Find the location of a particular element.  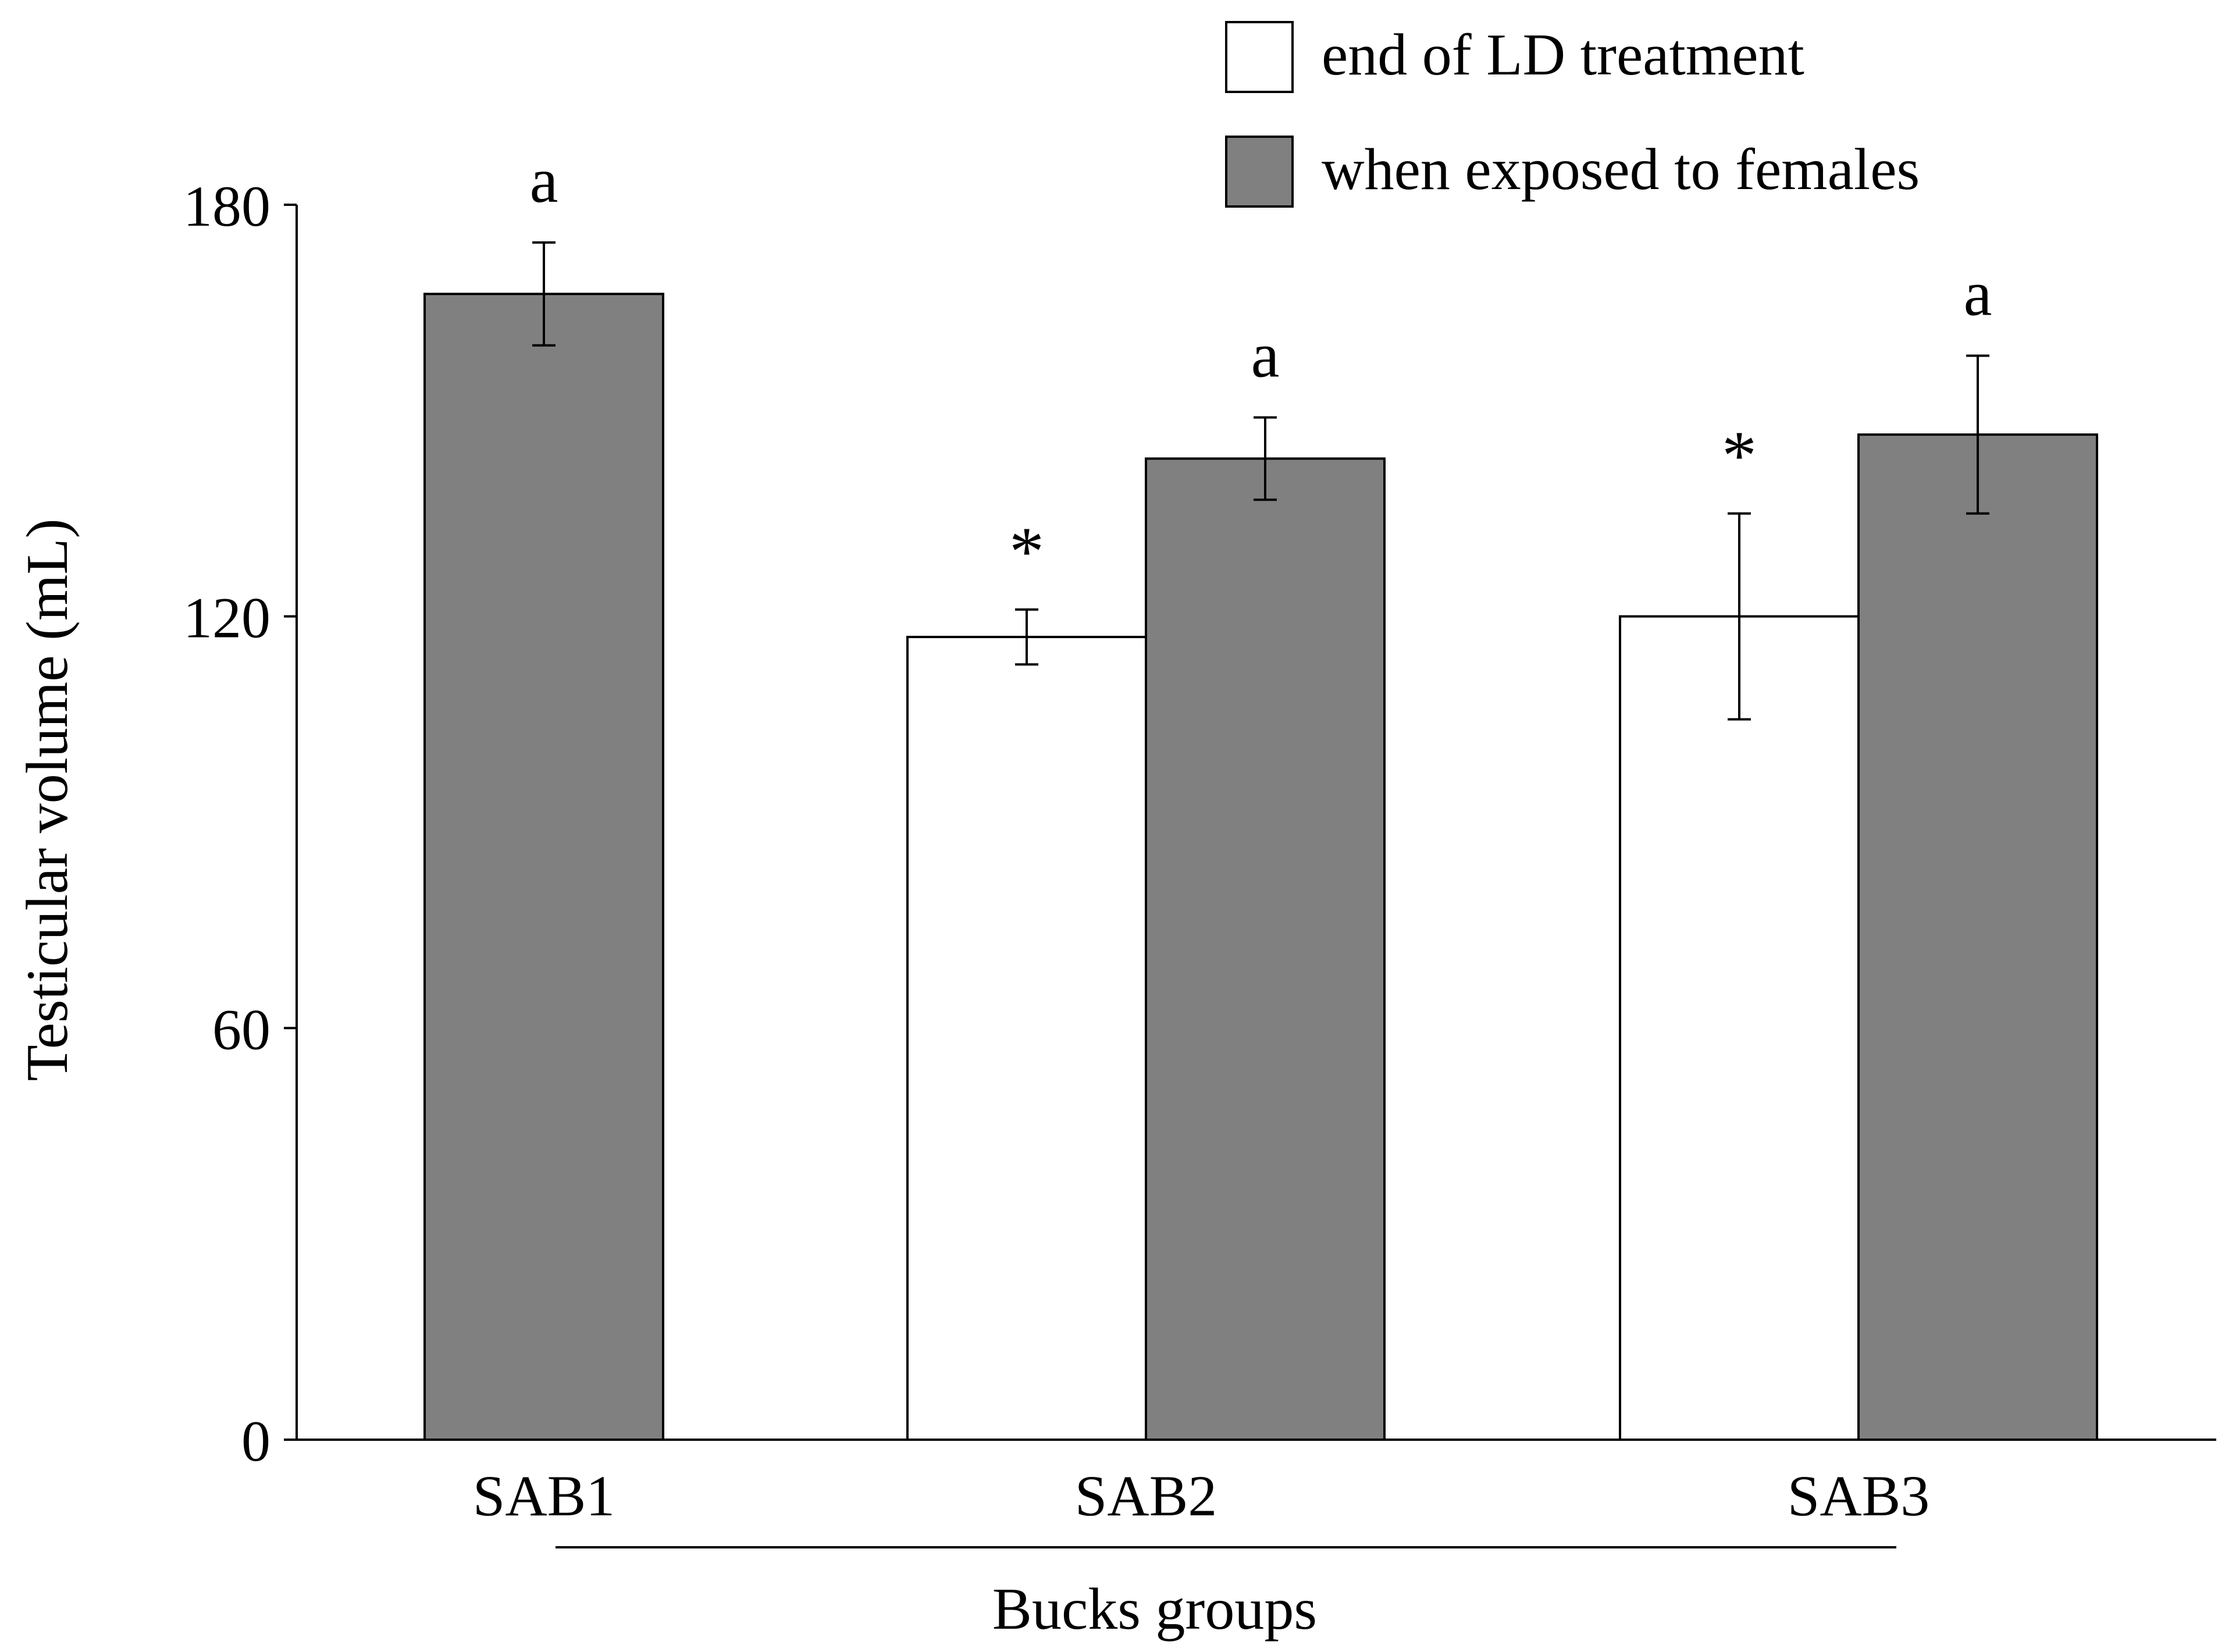

y-tick-label: 120 is located at coordinates (226, 618).